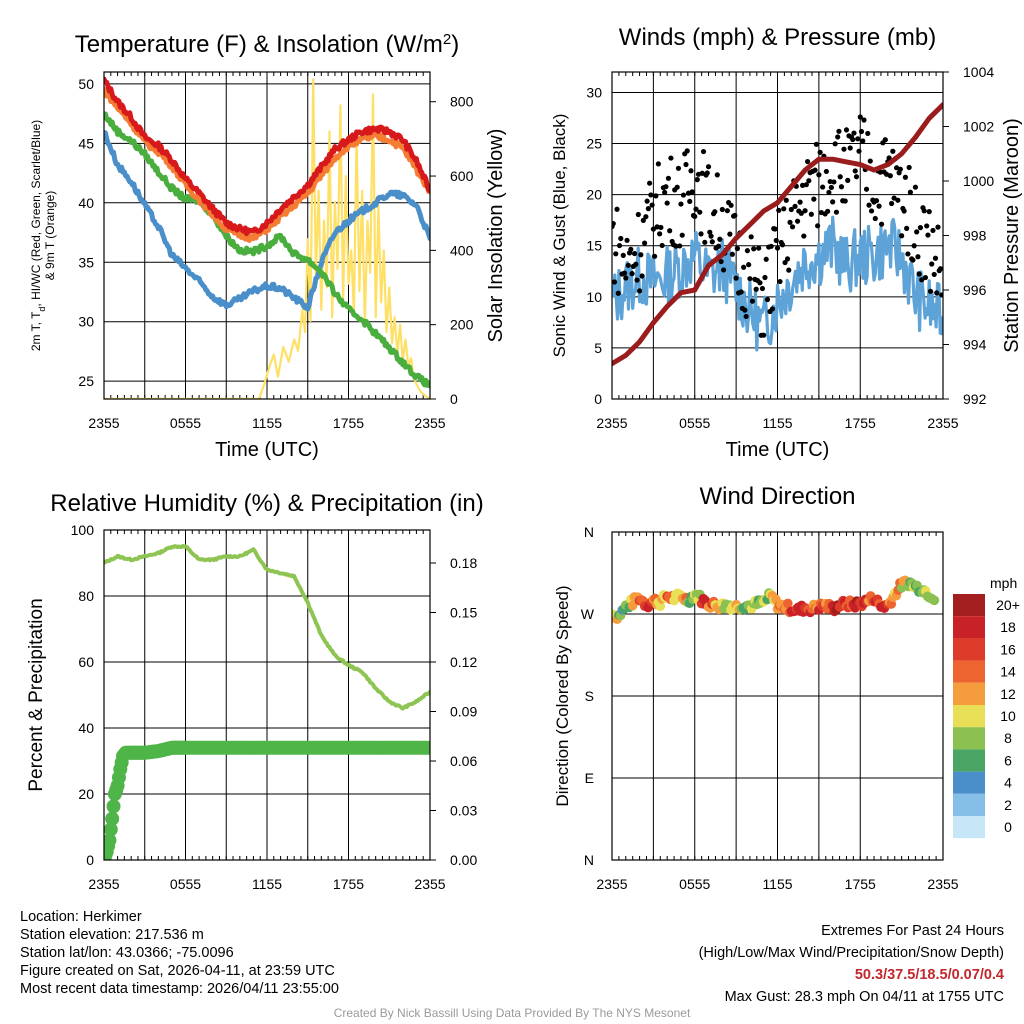  What do you see at coordinates (777, 283) in the screenshot?
I see `series-sonic-wind` at bounding box center [777, 283].